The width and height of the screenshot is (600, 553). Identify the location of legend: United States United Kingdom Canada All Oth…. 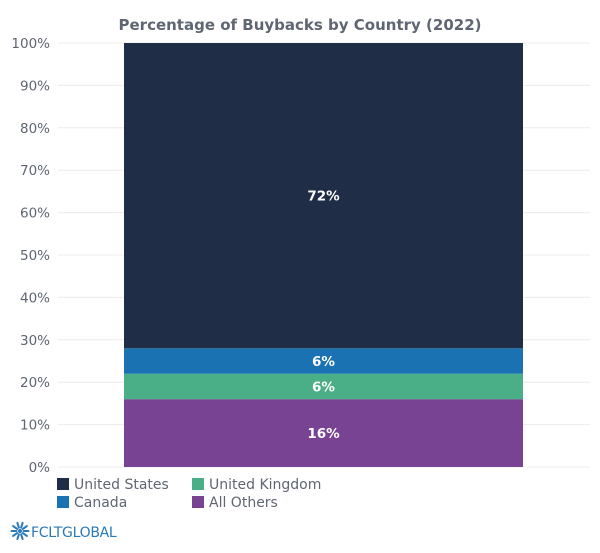
(189, 494).